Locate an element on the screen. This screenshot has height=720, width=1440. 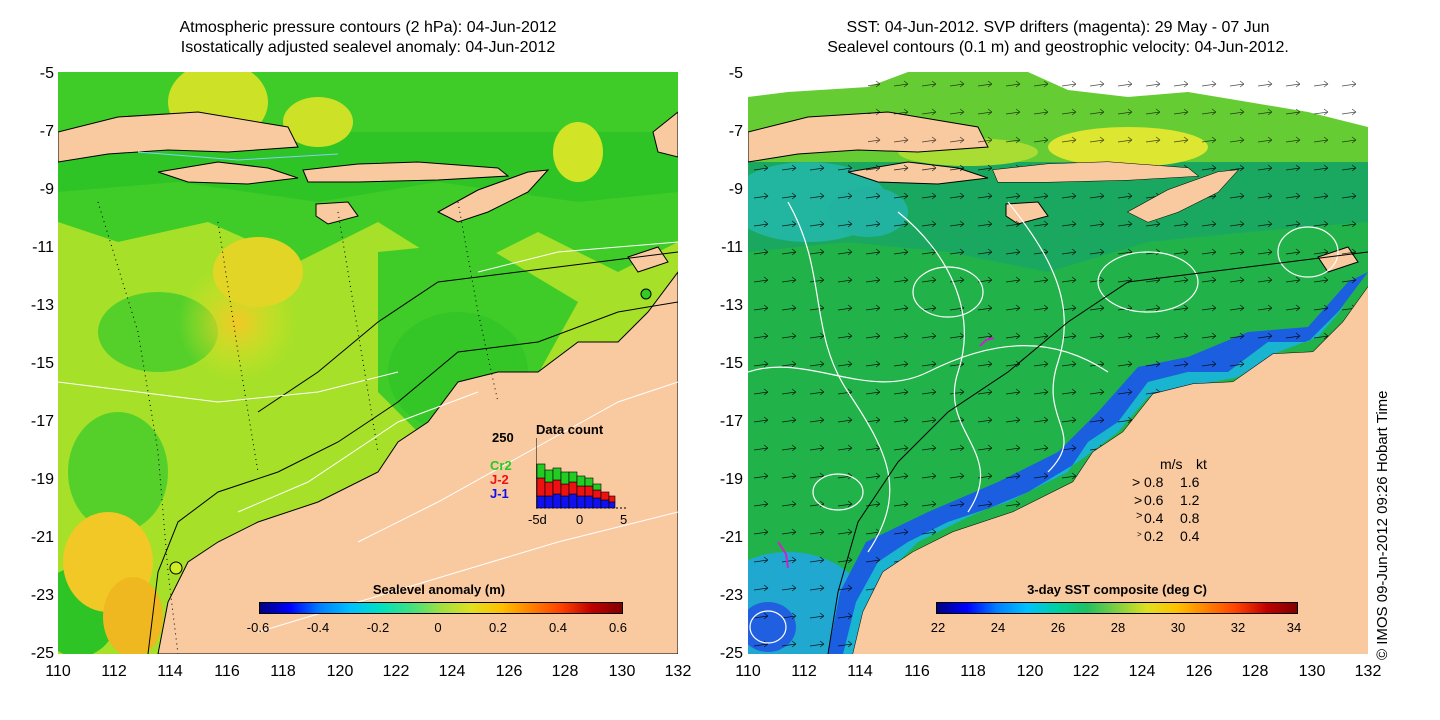
data-count-inset: 250 Data count Cr2 J-2 J-1 -5d 0 is located at coordinates (558, 477).